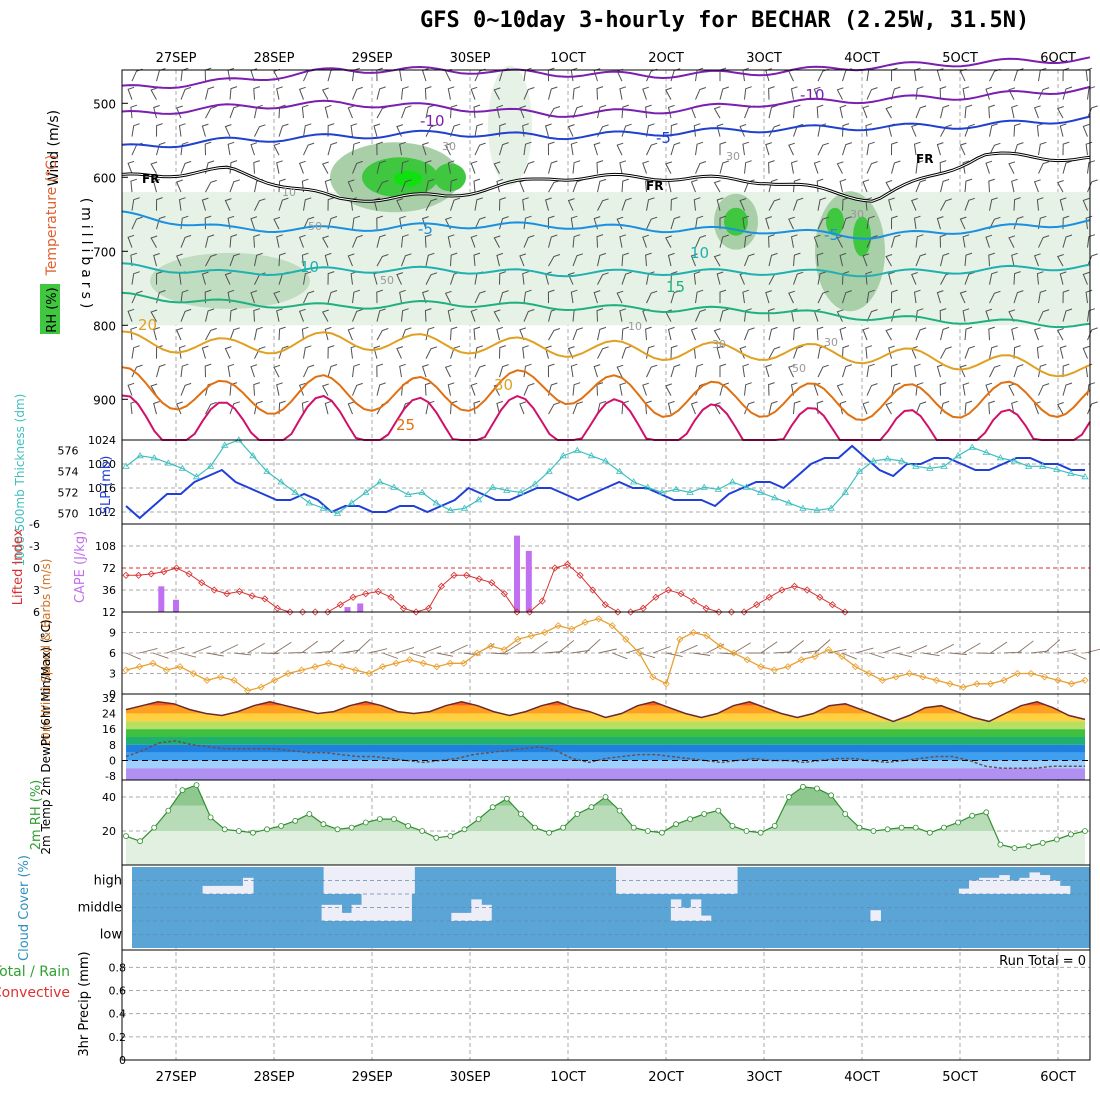 The width and height of the screenshot is (1100, 1104). What do you see at coordinates (831, 342) in the screenshot?
I see `contour-label: 30` at bounding box center [831, 342].